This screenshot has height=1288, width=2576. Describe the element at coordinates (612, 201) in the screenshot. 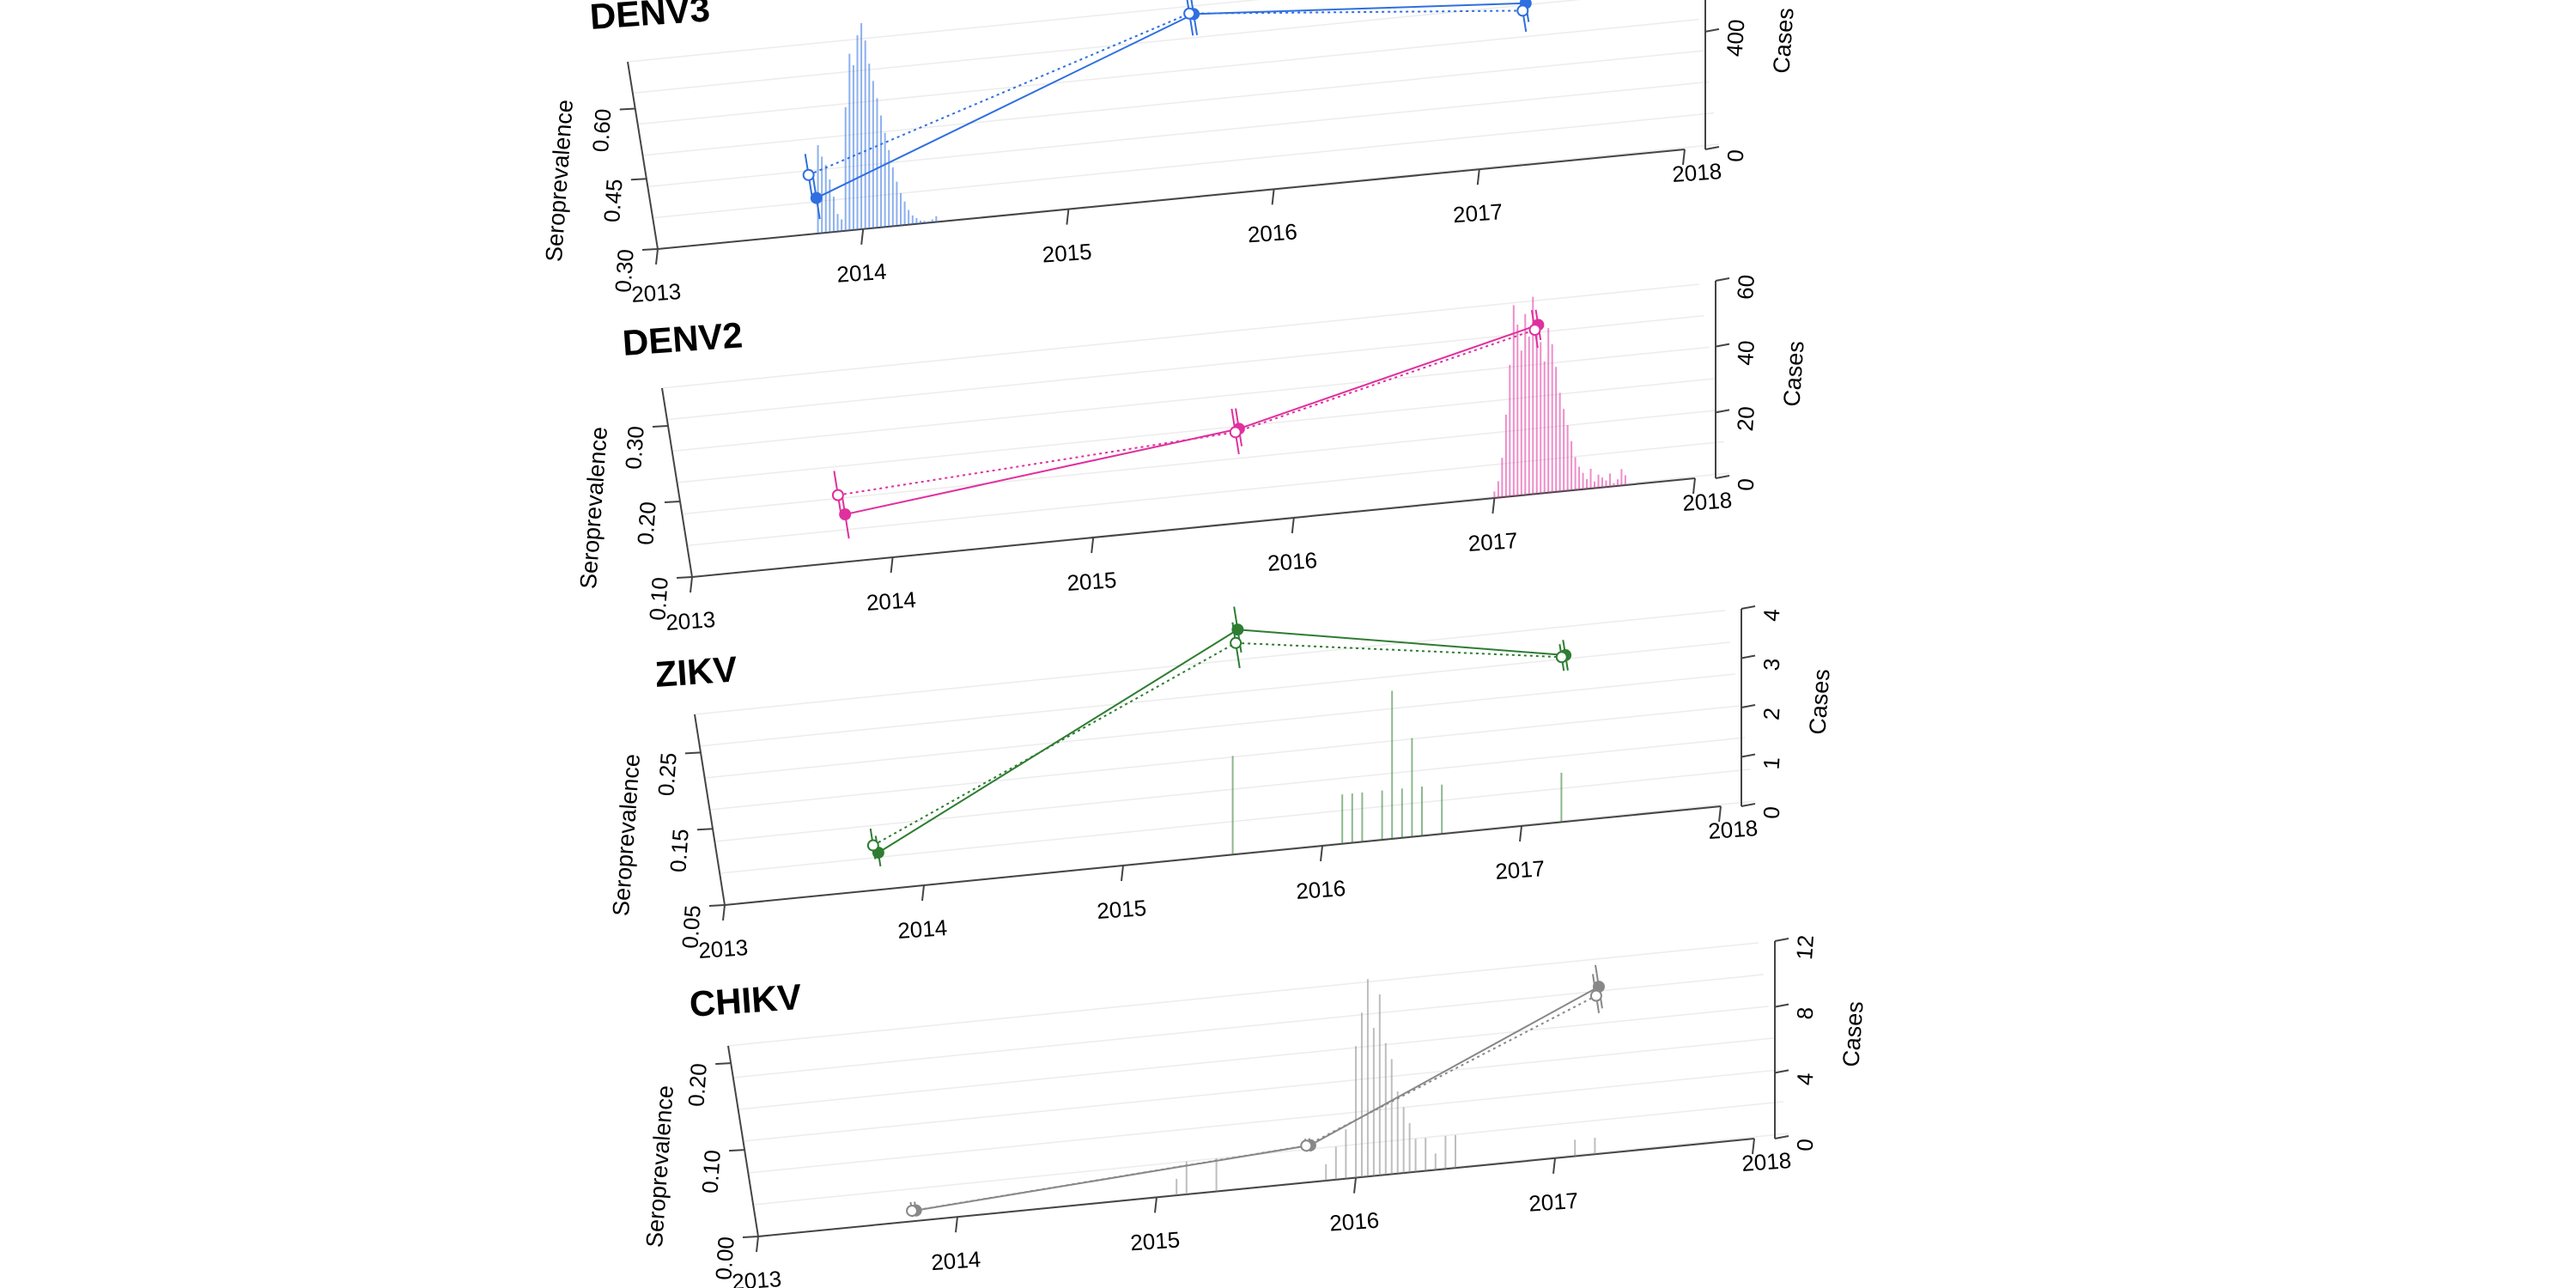

I see `y-tick-label: 0.45` at that location.